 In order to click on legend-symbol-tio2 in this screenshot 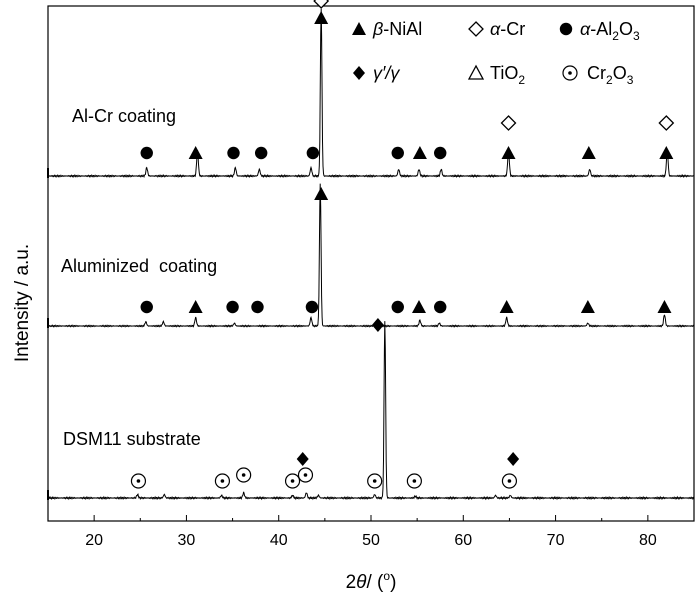, I will do `click(476, 72)`.